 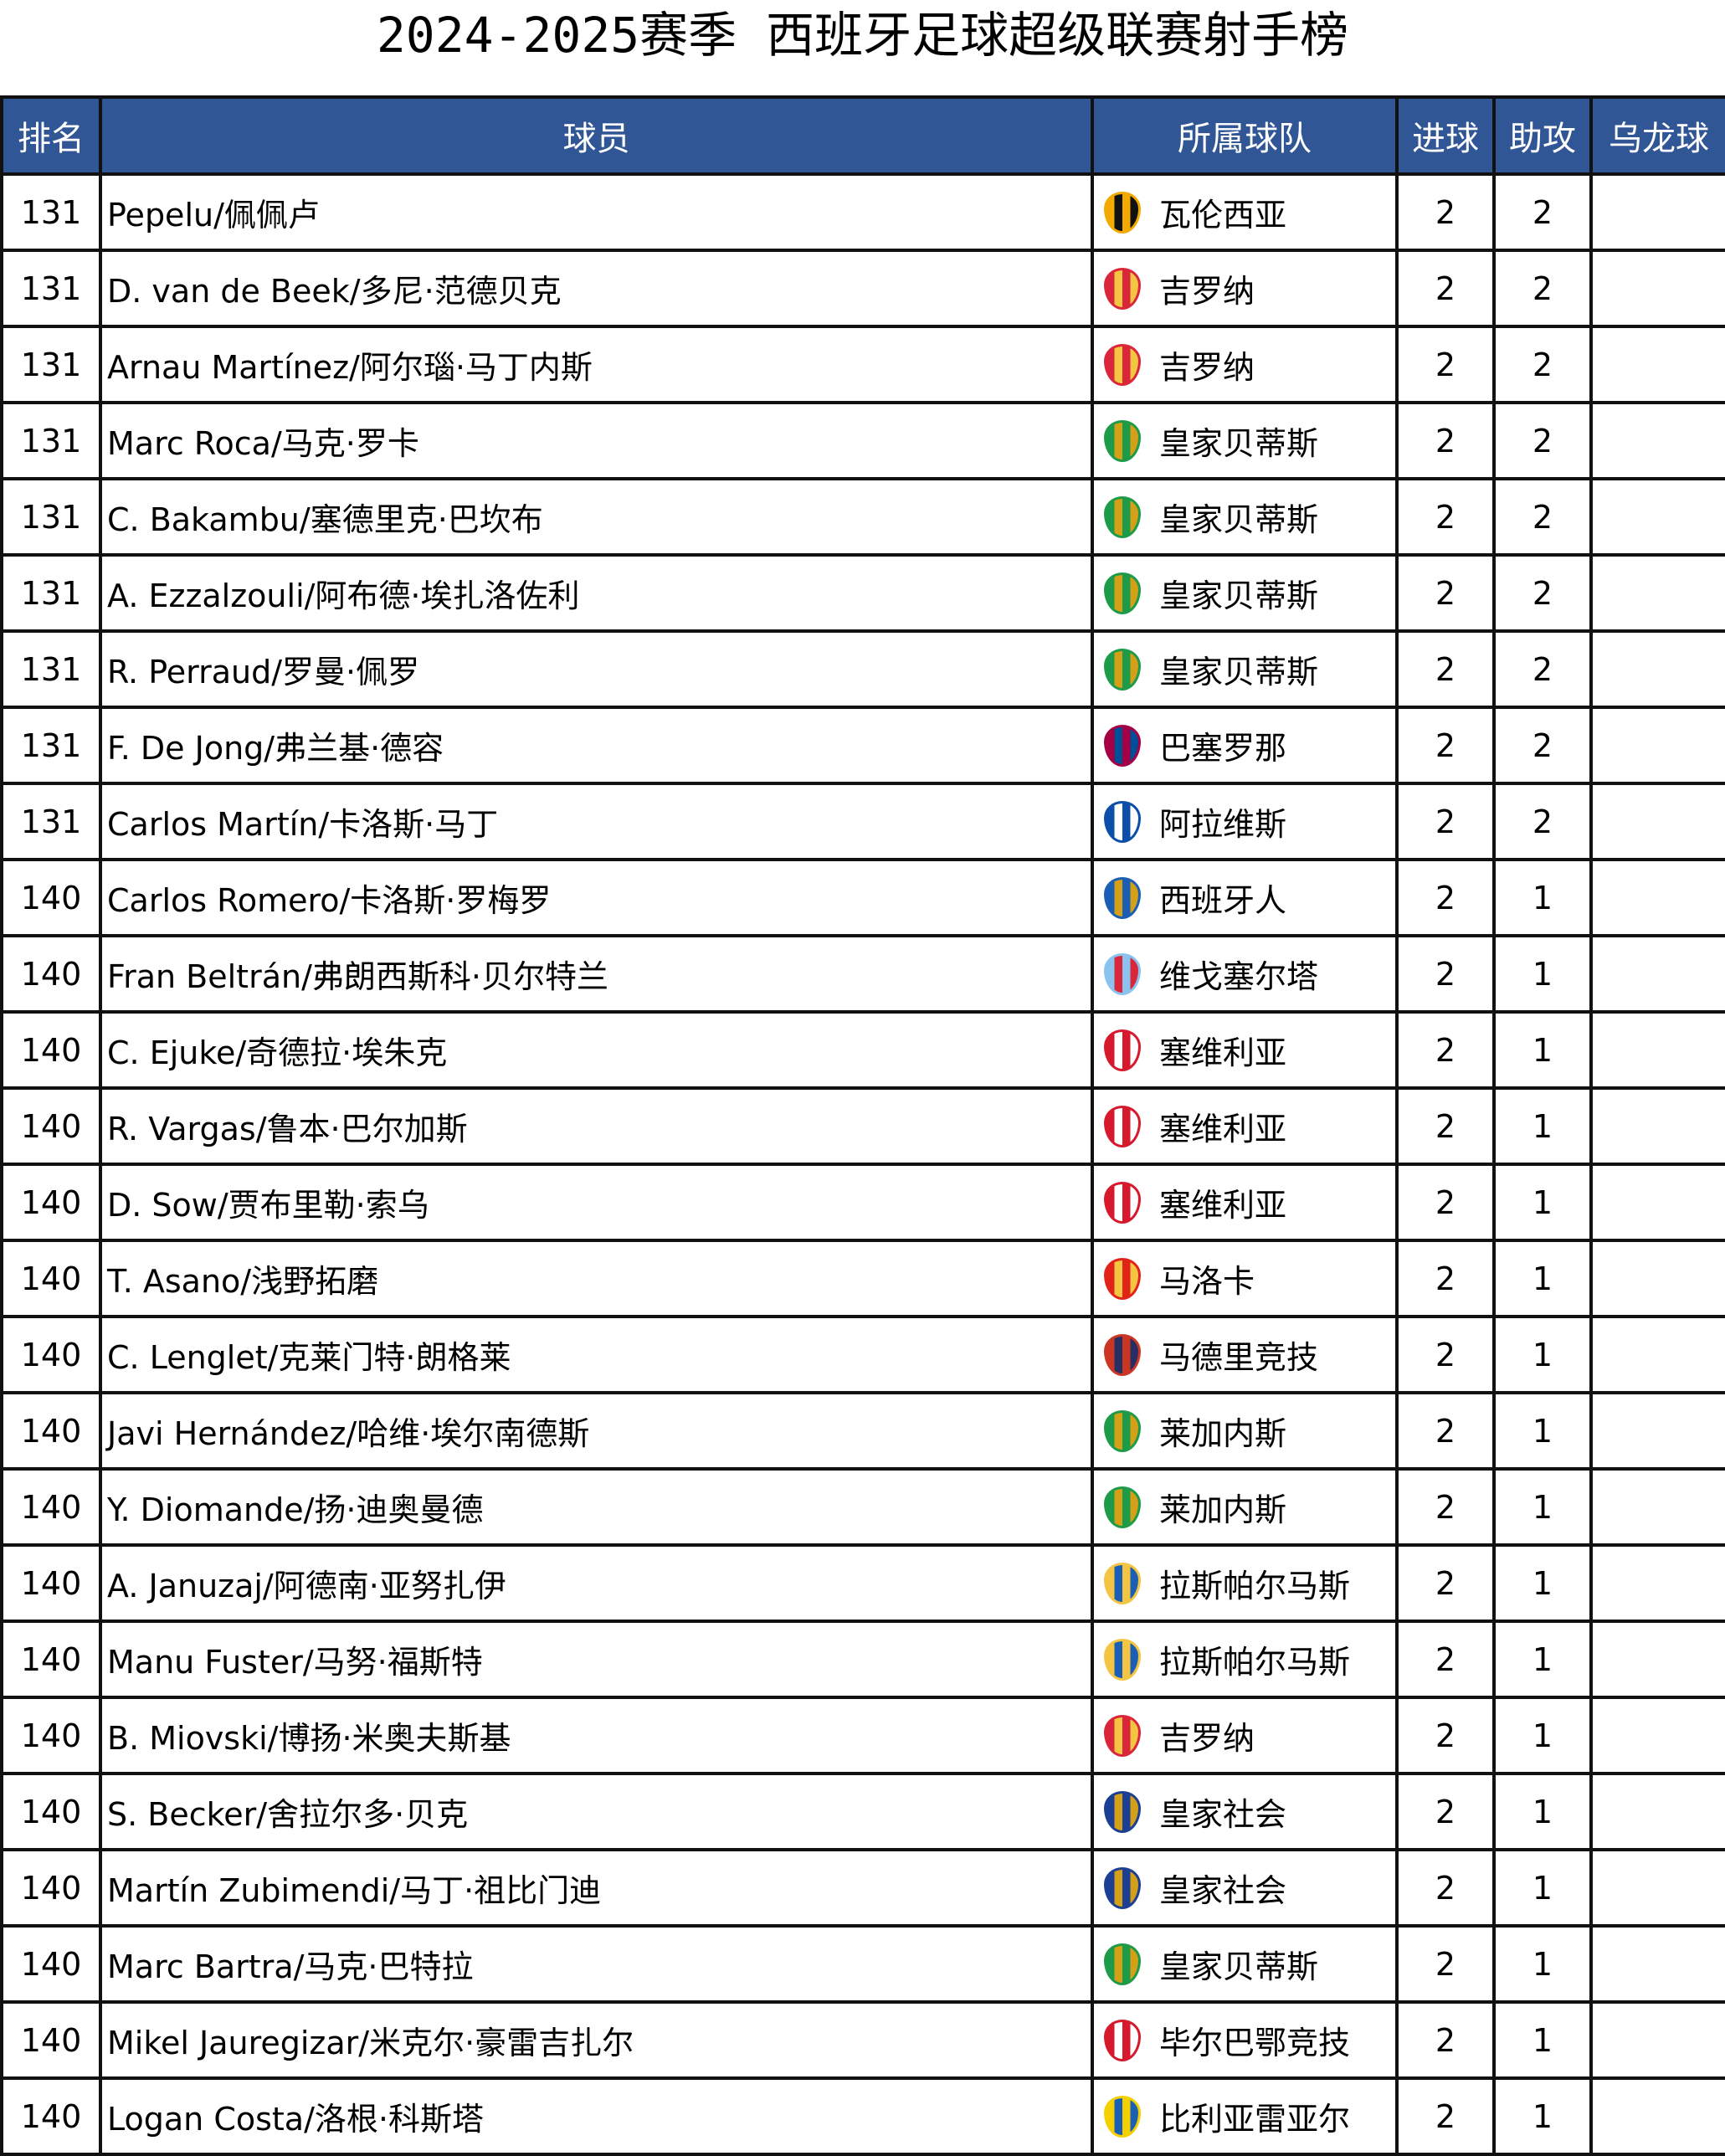 What do you see at coordinates (862, 1964) in the screenshot?
I see `table-row: 140 Marc Bartra/马克·巴特拉 皇家贝蒂斯 2 1` at bounding box center [862, 1964].